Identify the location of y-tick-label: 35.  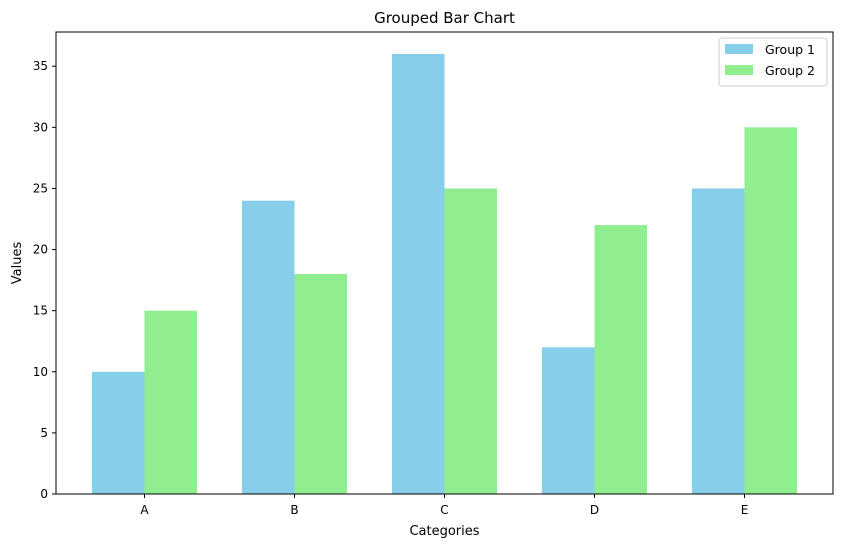
(40, 66).